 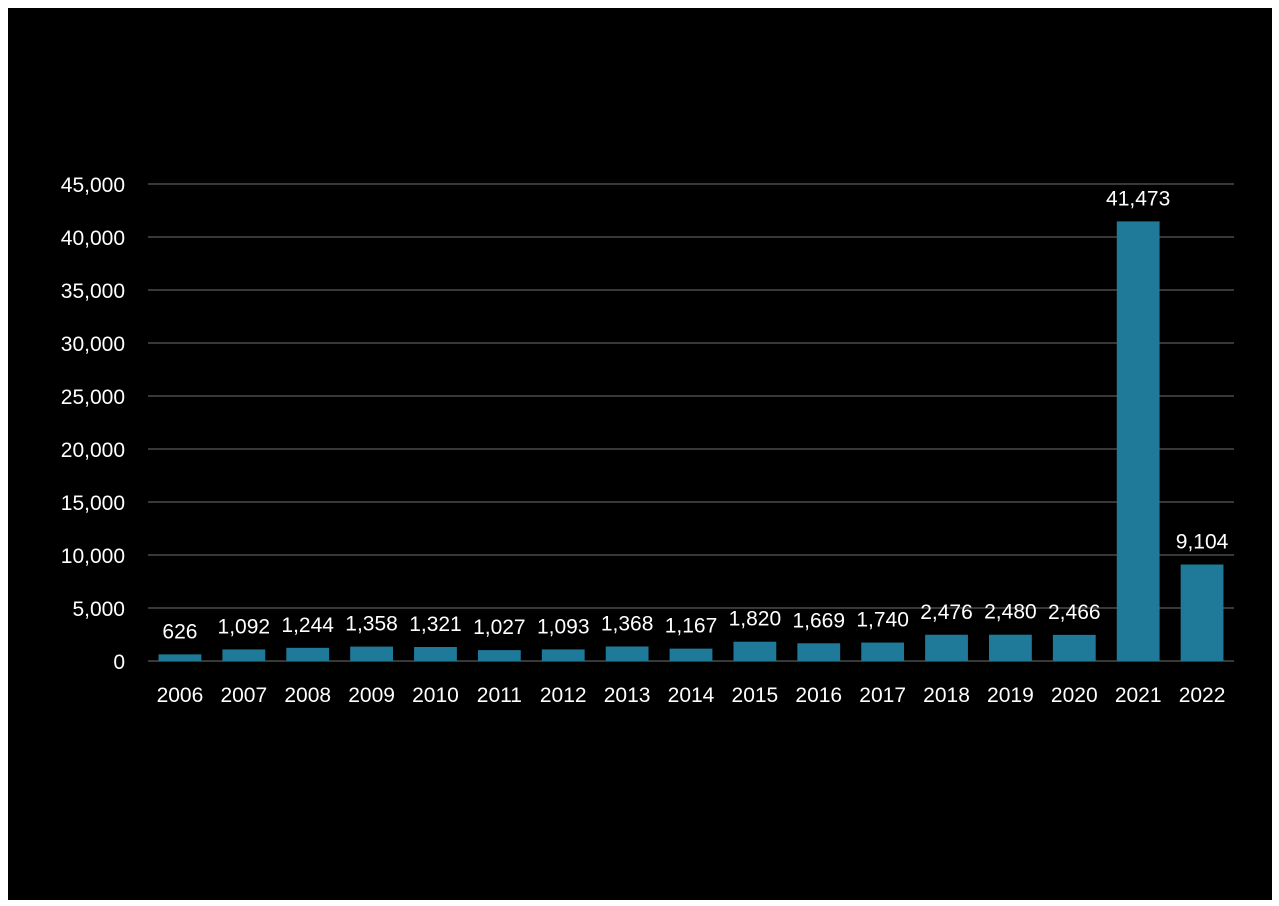 What do you see at coordinates (93, 397) in the screenshot?
I see `y-tick-label: 25,000` at bounding box center [93, 397].